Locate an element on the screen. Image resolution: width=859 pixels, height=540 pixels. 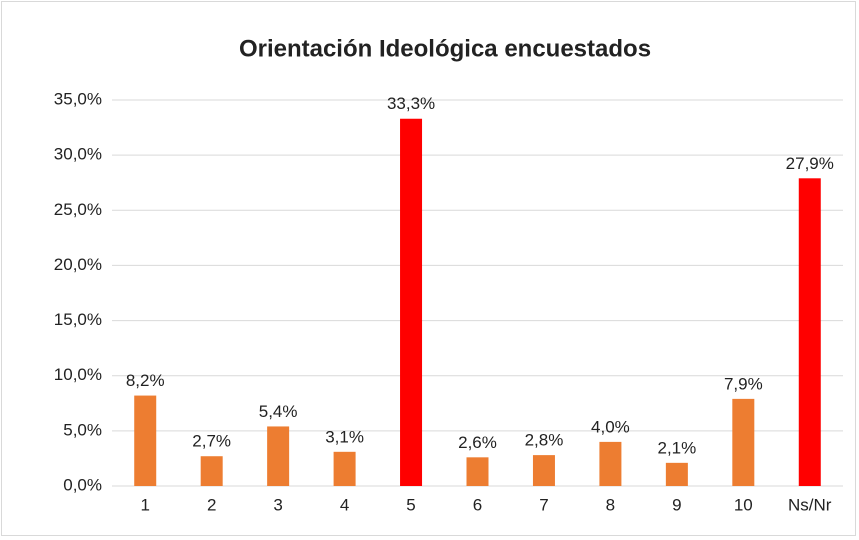
x-tick-label: 2 is located at coordinates (211, 504).